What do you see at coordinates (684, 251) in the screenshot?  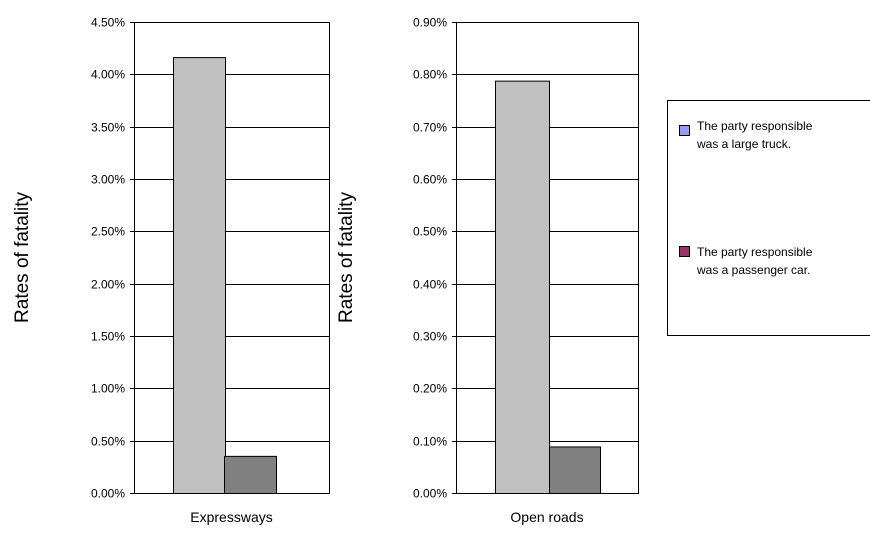 I see `legend-swatch-passenger-car` at bounding box center [684, 251].